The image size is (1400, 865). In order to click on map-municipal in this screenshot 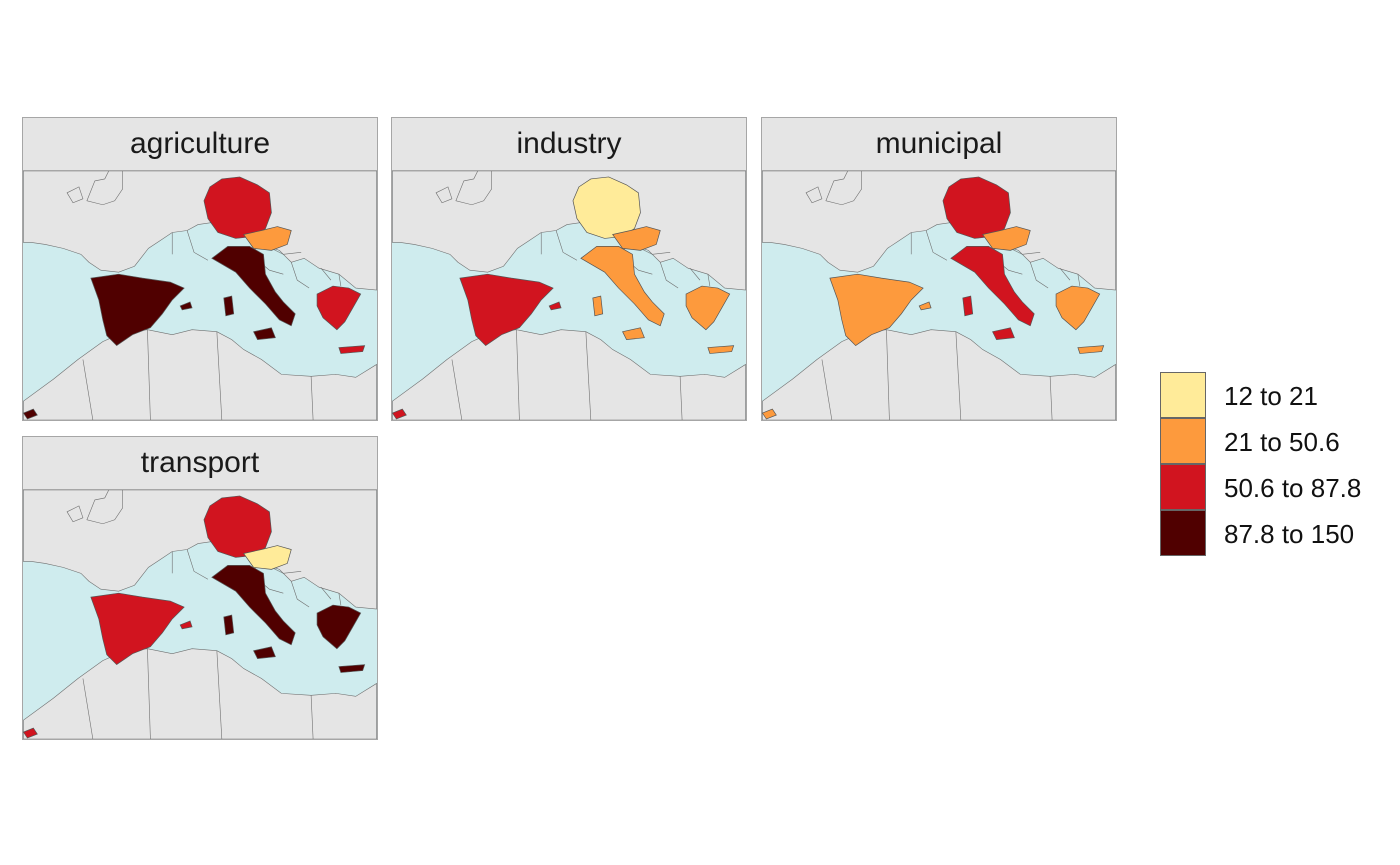, I will do `click(939, 295)`.